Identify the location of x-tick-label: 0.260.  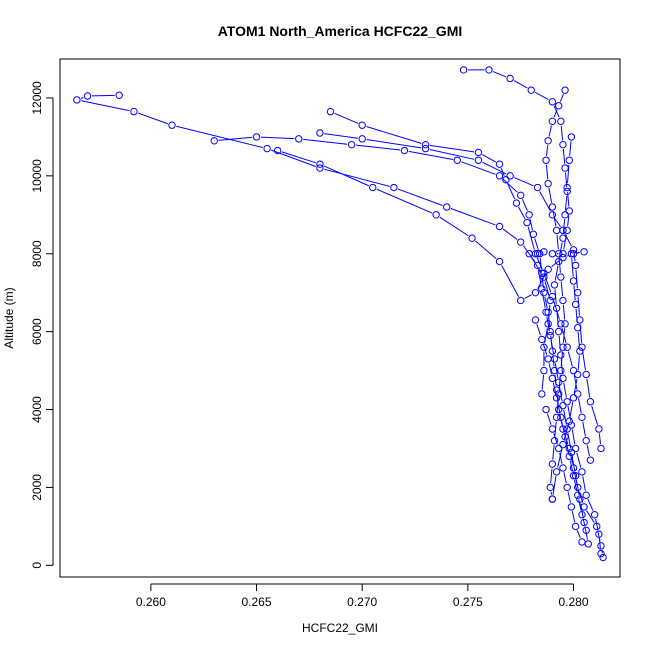
(151, 602).